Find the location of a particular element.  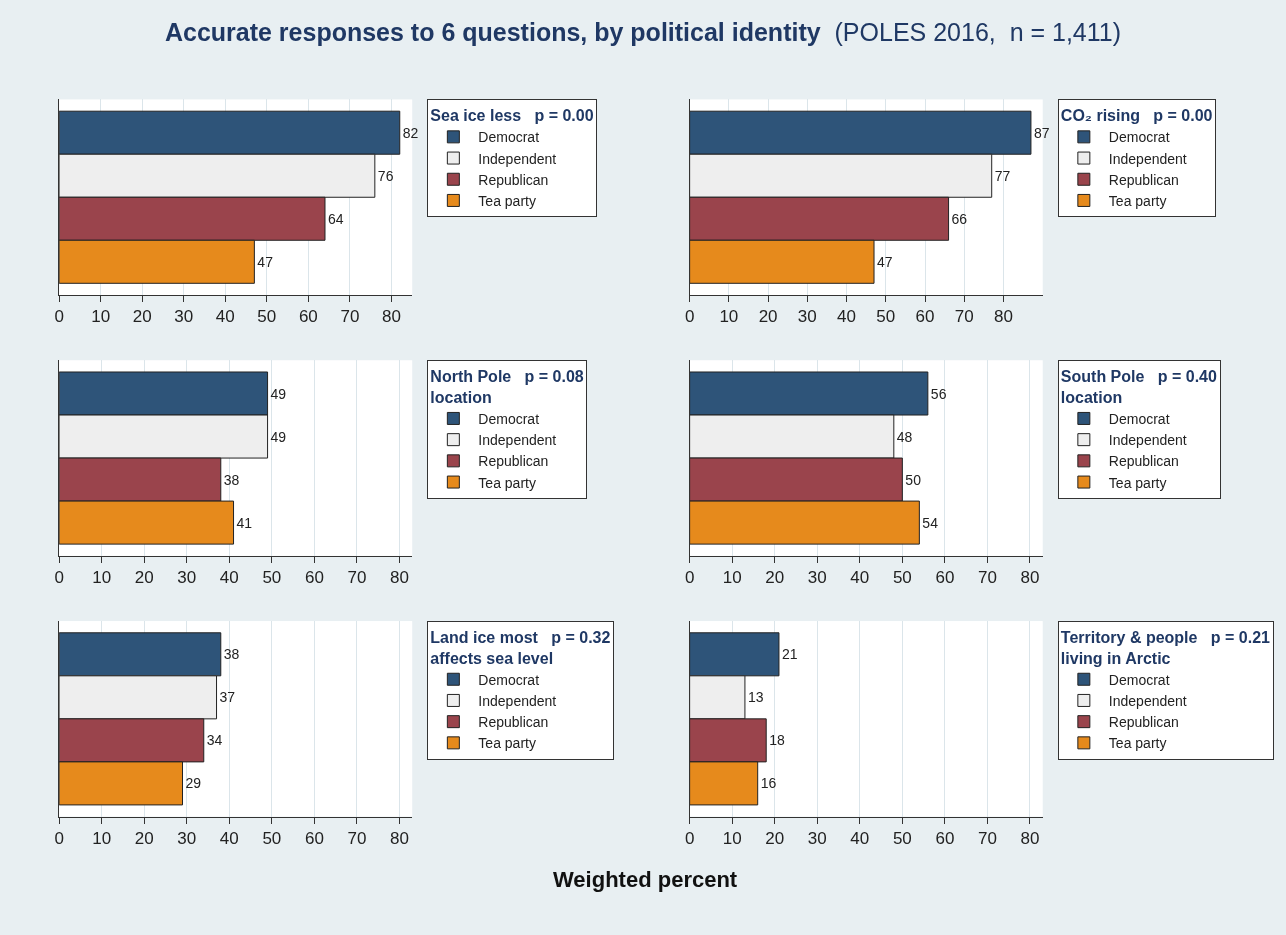

data-label: 50 is located at coordinates (913, 479).